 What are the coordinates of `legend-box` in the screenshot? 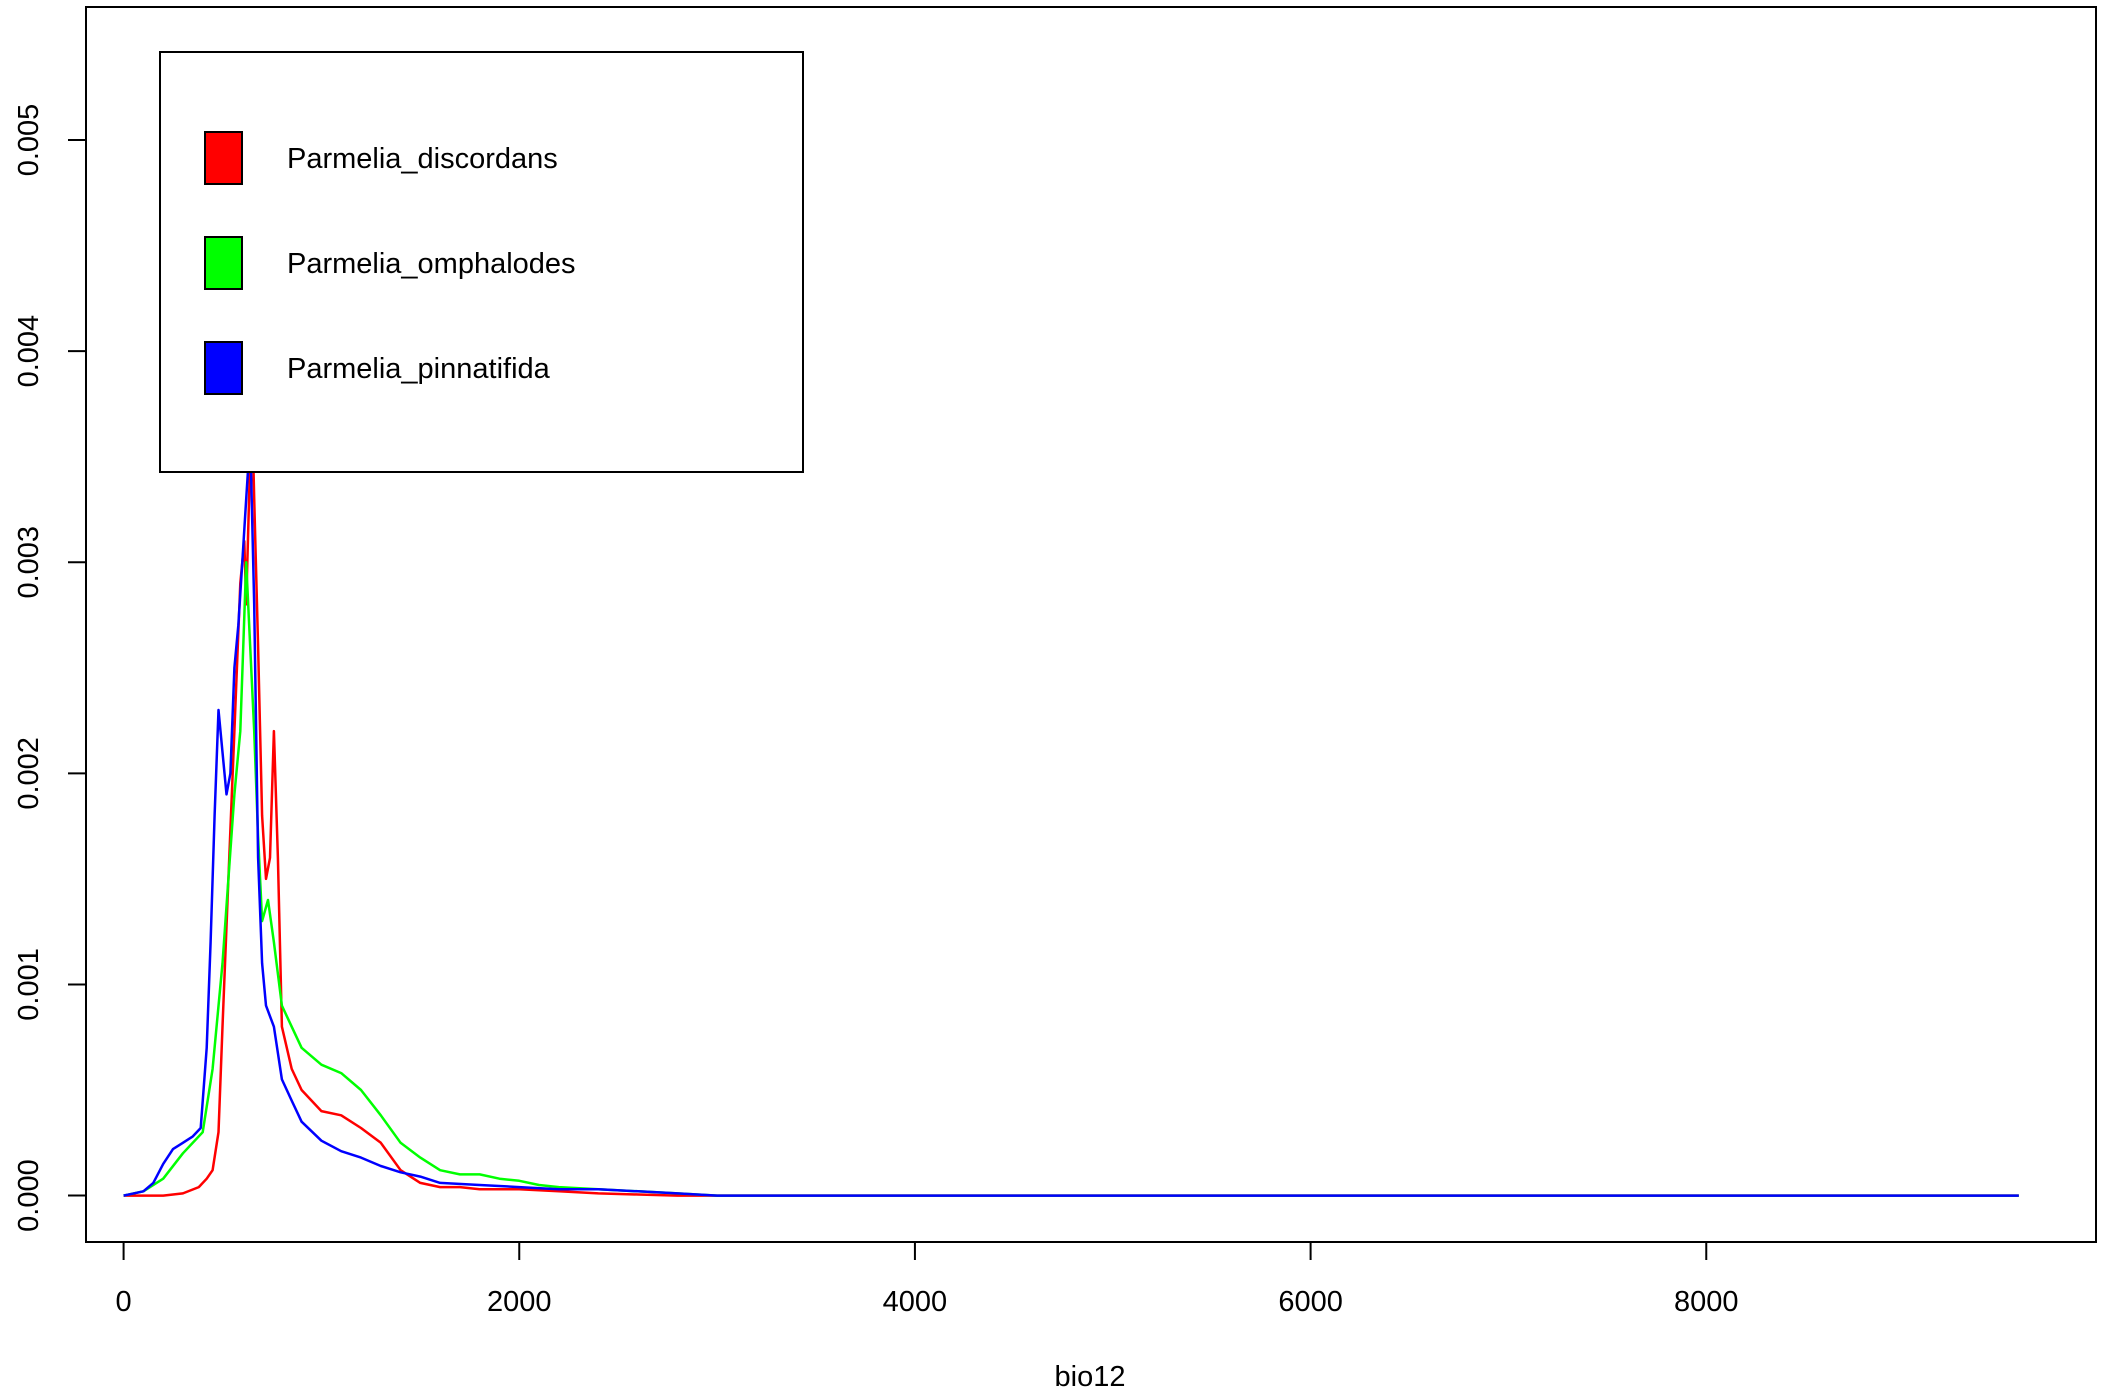 It's located at (481, 262).